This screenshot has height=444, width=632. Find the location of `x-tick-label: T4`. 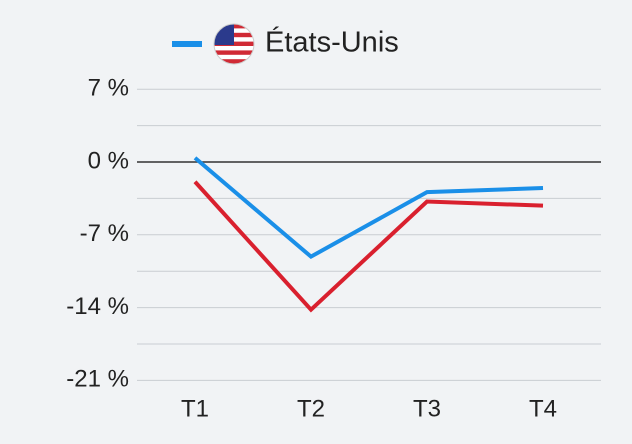

x-tick-label: T4 is located at coordinates (543, 408).